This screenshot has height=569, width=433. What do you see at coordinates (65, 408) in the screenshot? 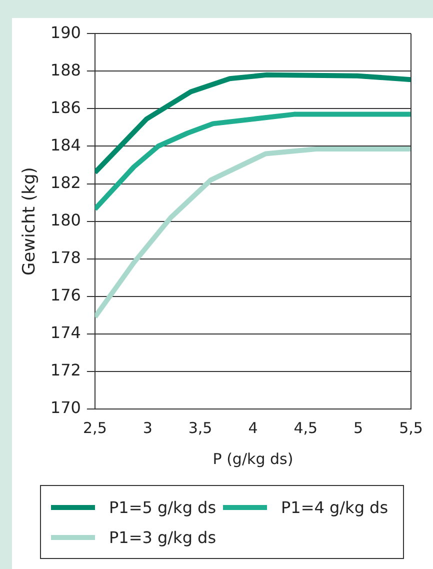
I see `y-tick-label: 170` at bounding box center [65, 408].